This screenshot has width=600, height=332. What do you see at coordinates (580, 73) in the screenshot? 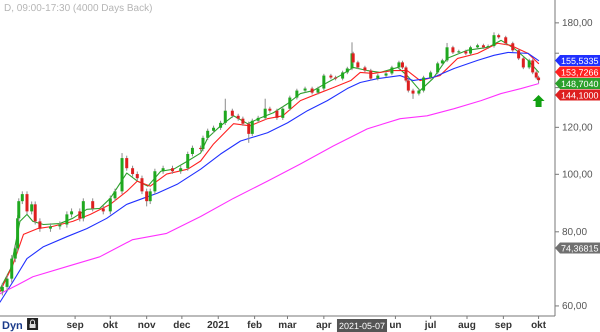
I see `annotation: 153,7266` at bounding box center [580, 73].